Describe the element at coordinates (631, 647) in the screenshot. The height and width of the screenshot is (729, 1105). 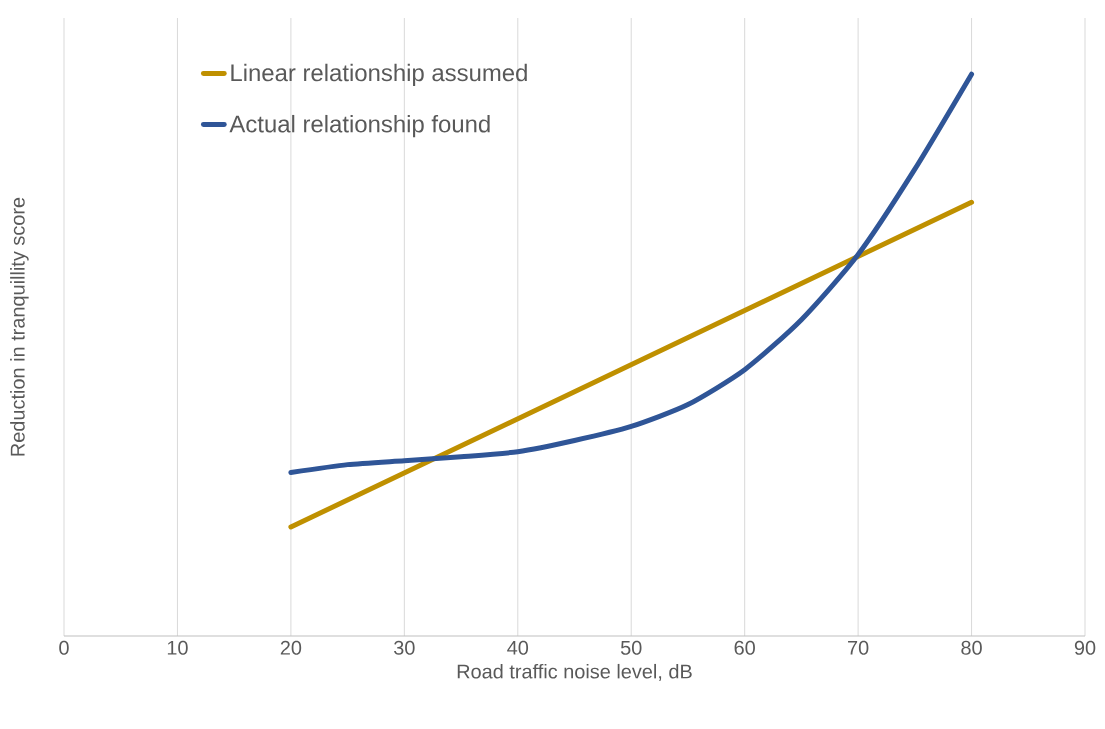
I see `x-tick-label: 50` at that location.